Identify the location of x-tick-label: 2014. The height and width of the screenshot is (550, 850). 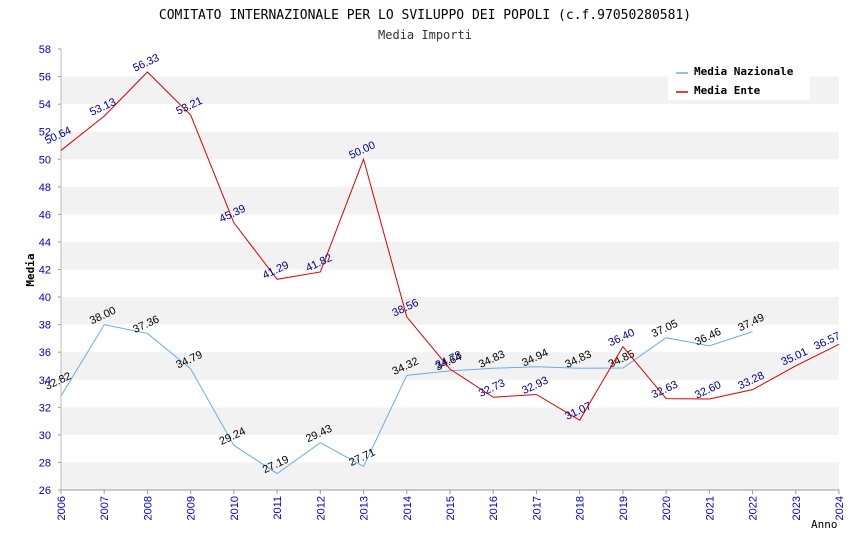
(408, 508).